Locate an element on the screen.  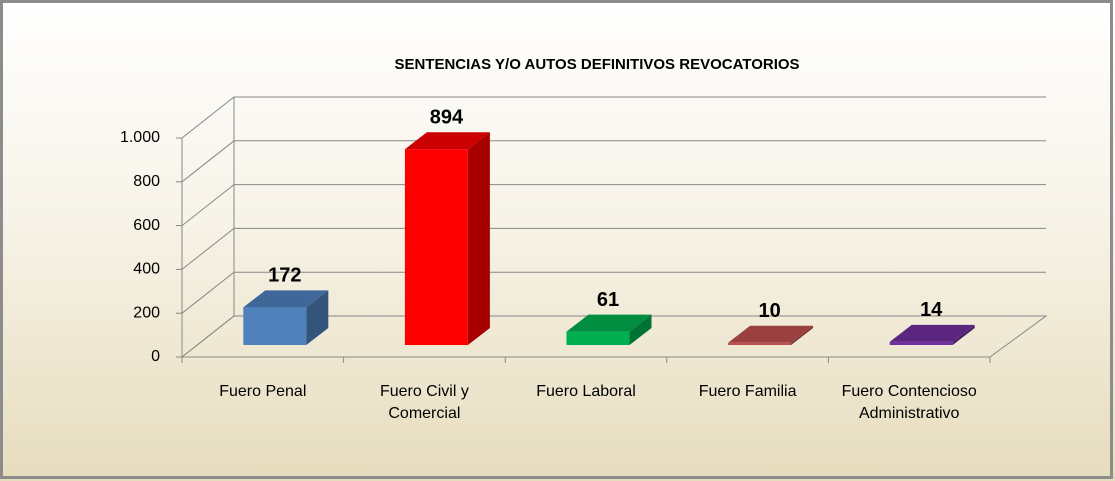
y-tick-label: 600 is located at coordinates (146, 225).